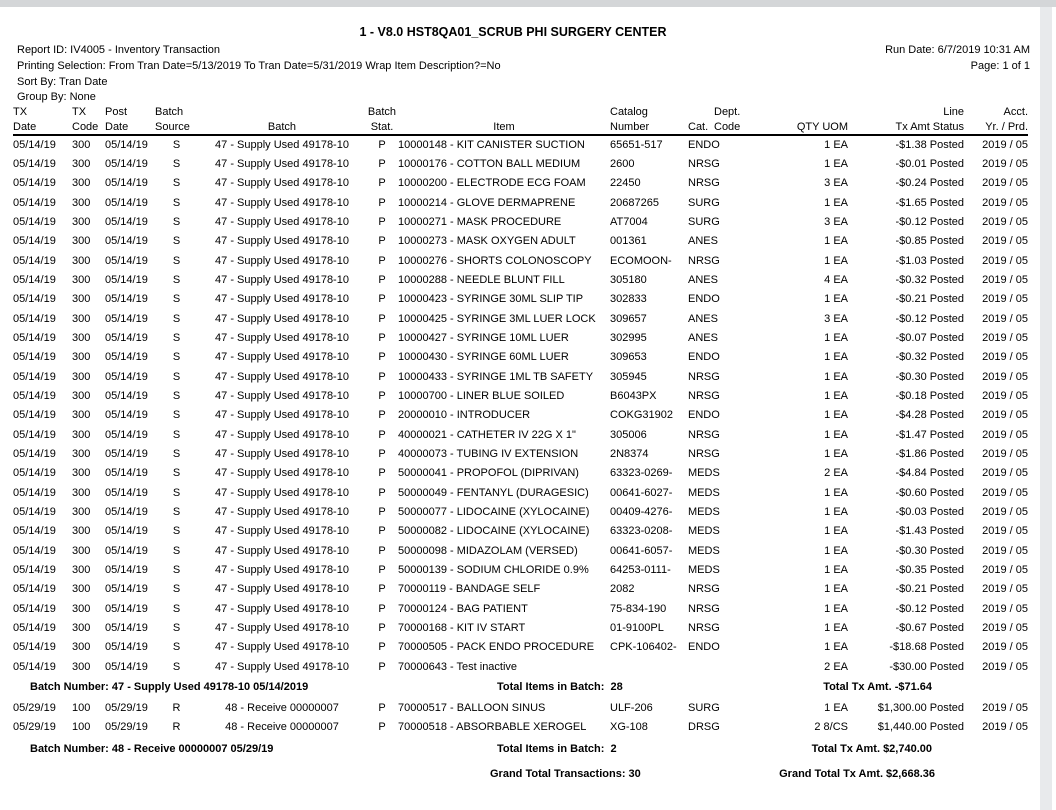 This screenshot has height=810, width=1056. What do you see at coordinates (481, 279) in the screenshot?
I see `cell-item: 10000288 - NEEDLE BLUNT FILL` at bounding box center [481, 279].